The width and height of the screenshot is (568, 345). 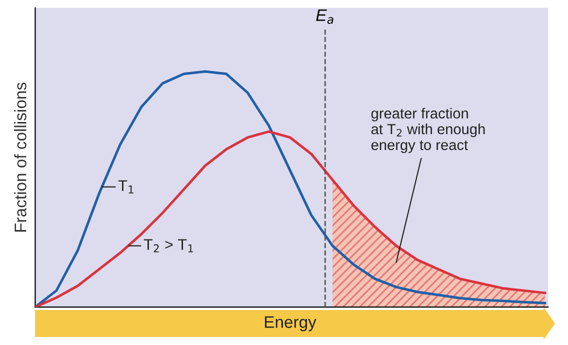 What do you see at coordinates (126, 187) in the screenshot?
I see `series-label: T$_{1}$` at bounding box center [126, 187].